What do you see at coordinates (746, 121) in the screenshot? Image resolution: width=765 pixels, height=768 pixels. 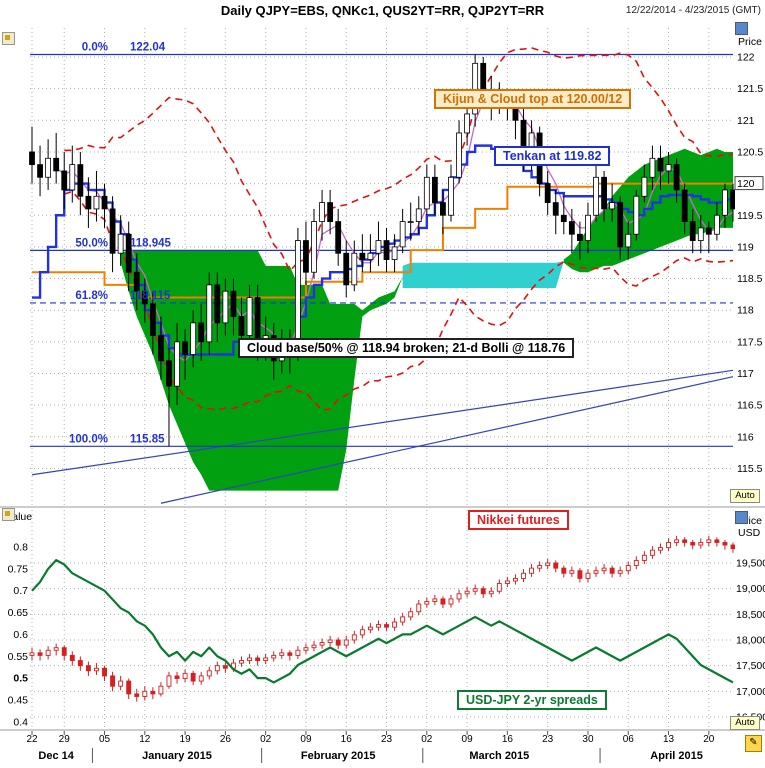 I see `top-price-tick-label: 121` at bounding box center [746, 121].